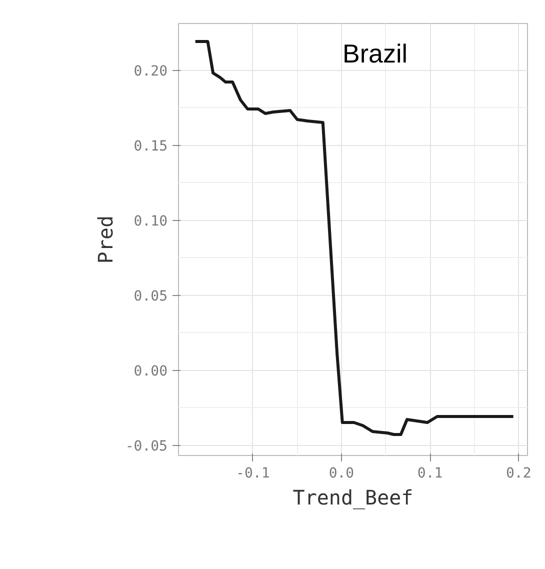 The height and width of the screenshot is (569, 545). I want to click on y-tick-label: 0.20, so click(151, 72).